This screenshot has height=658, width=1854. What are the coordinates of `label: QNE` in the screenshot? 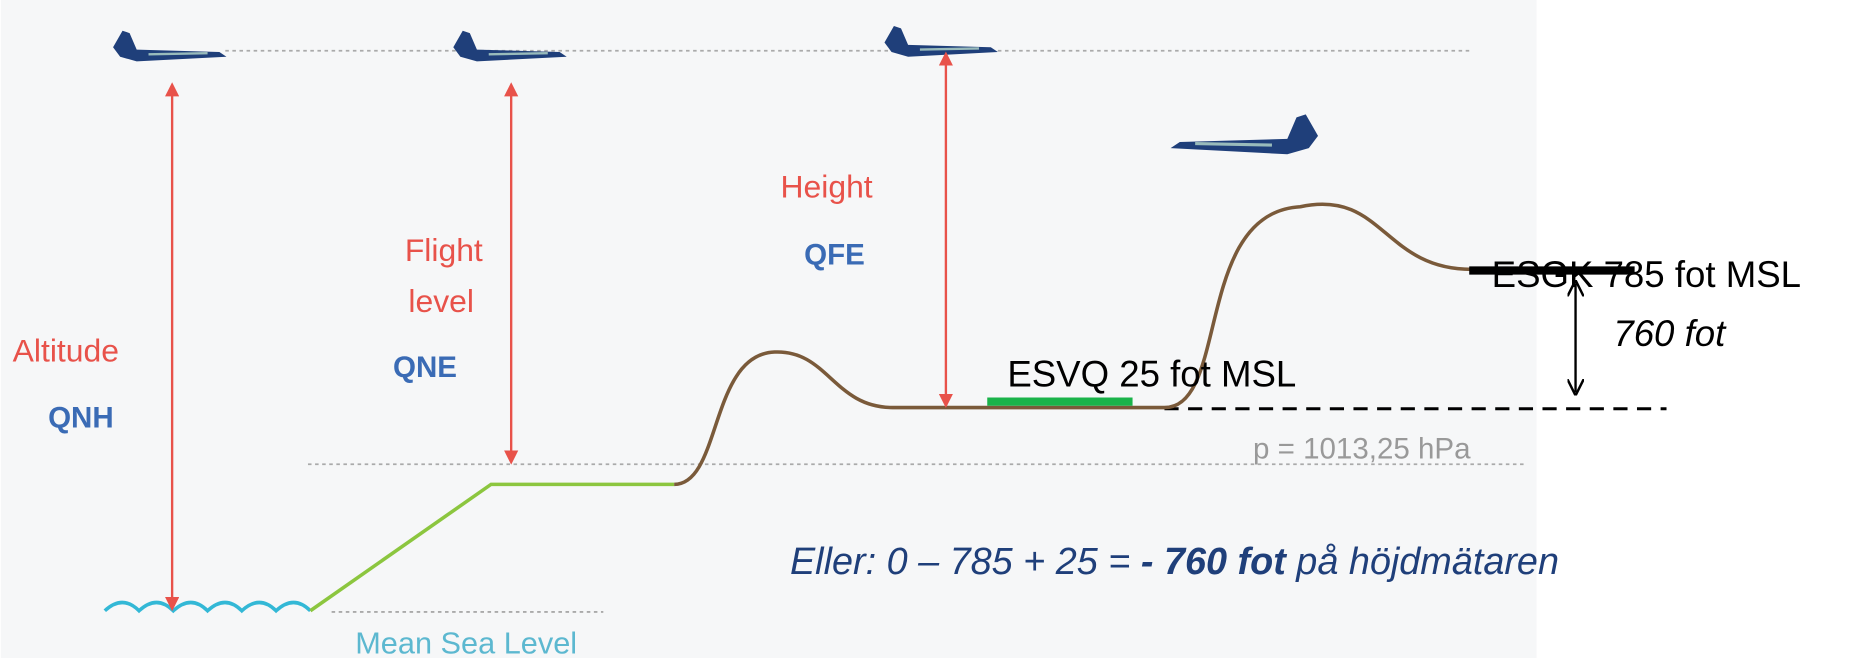 It's located at (425, 367).